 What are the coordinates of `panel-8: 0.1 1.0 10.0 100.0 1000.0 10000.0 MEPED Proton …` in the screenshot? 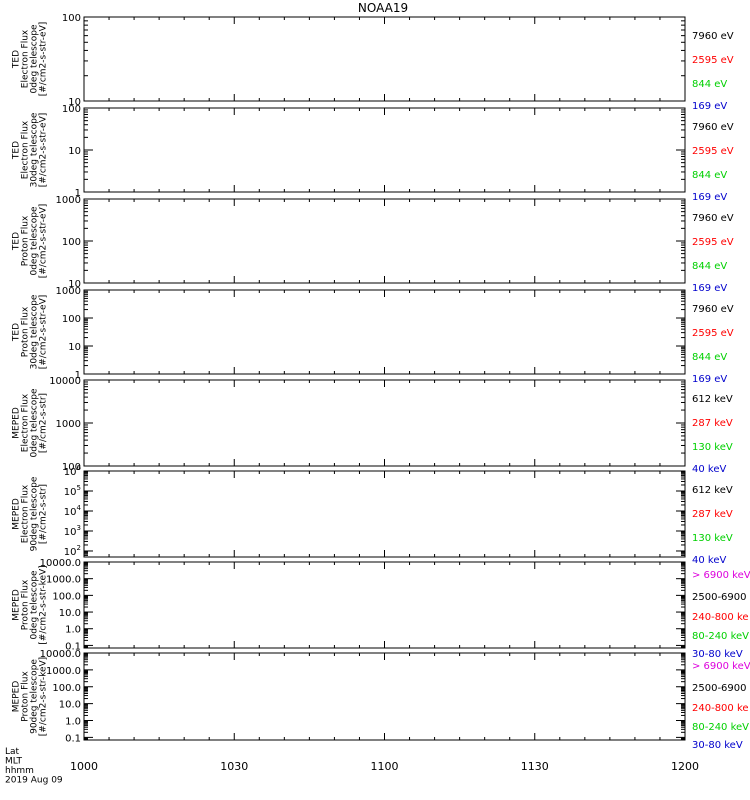 It's located at (381, 700).